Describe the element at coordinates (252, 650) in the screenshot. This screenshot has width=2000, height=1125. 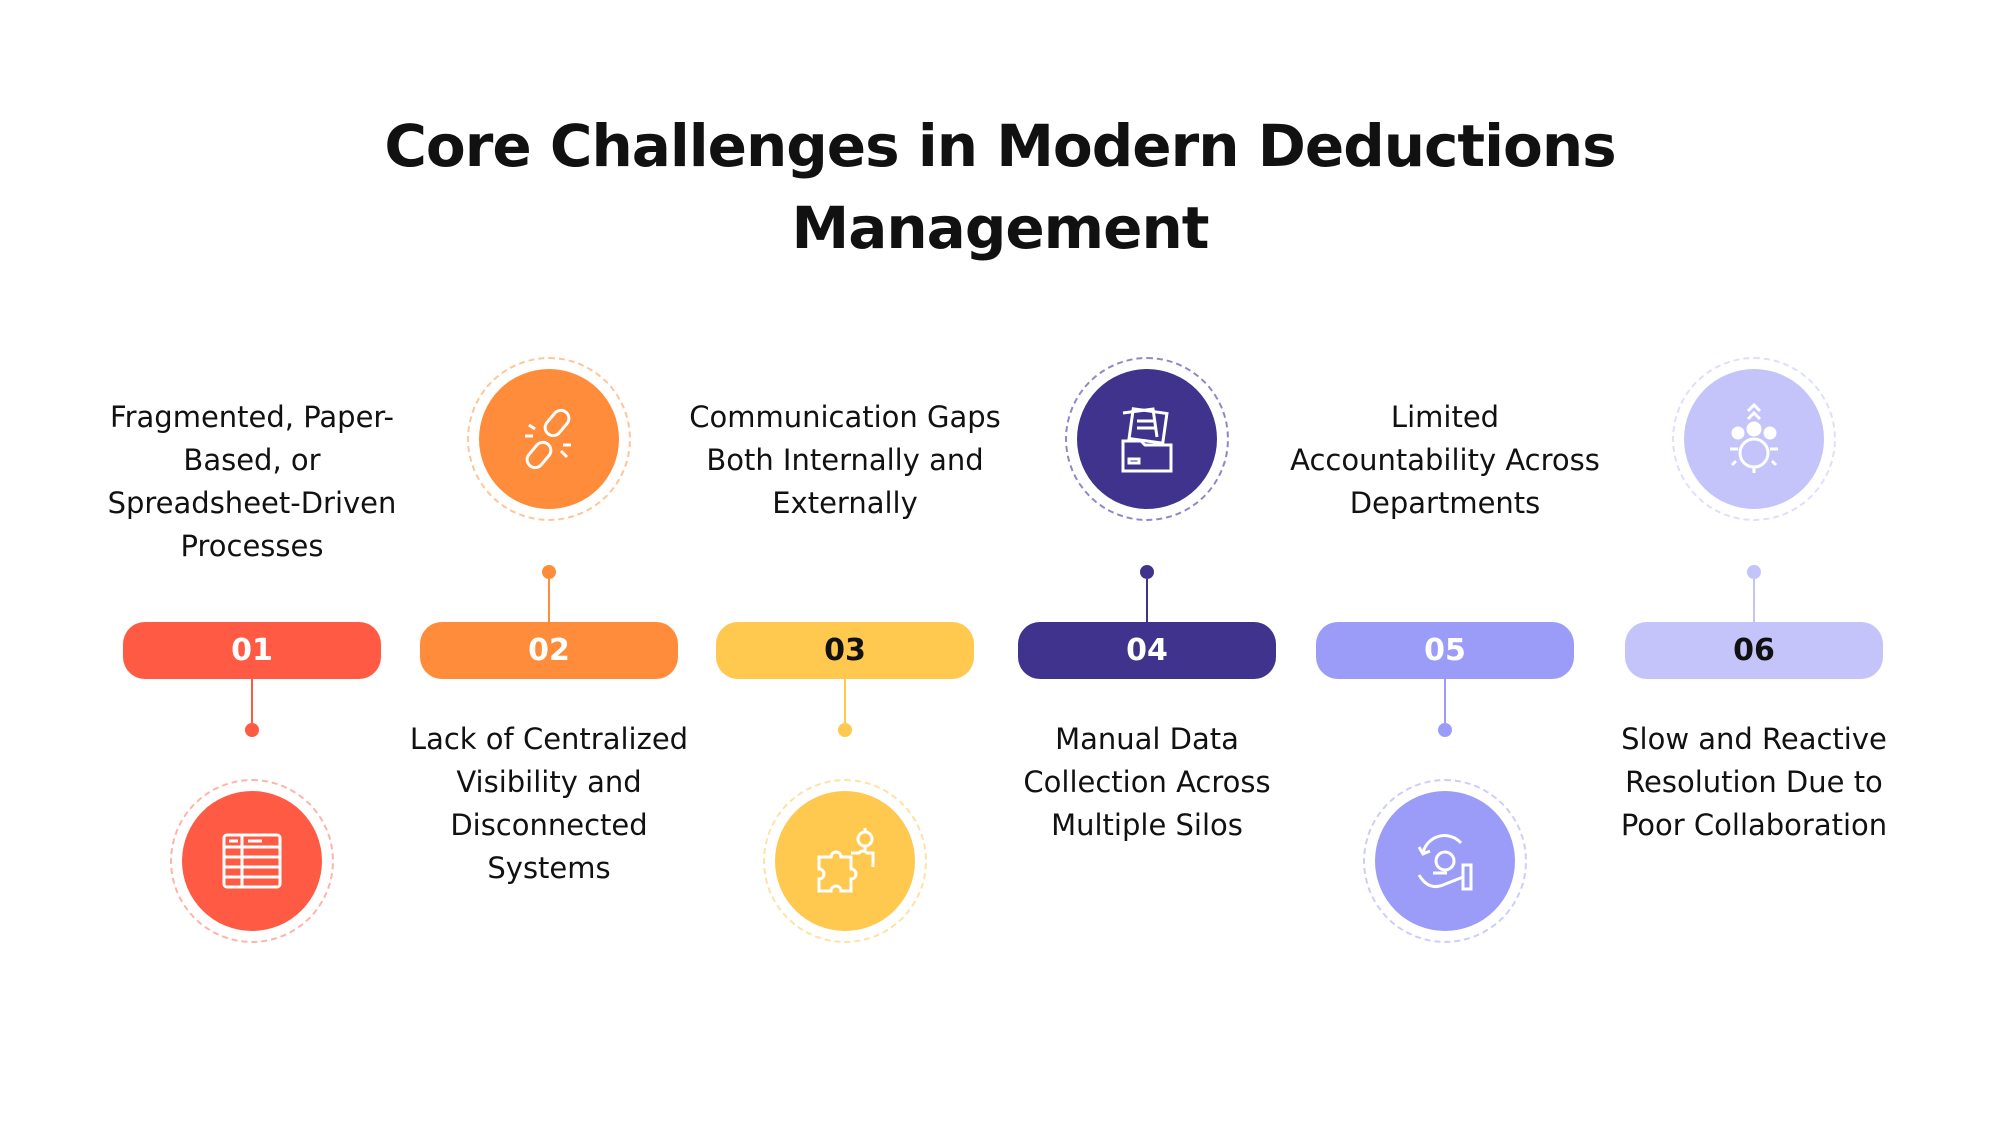
I see `step-number-pill: 01` at that location.